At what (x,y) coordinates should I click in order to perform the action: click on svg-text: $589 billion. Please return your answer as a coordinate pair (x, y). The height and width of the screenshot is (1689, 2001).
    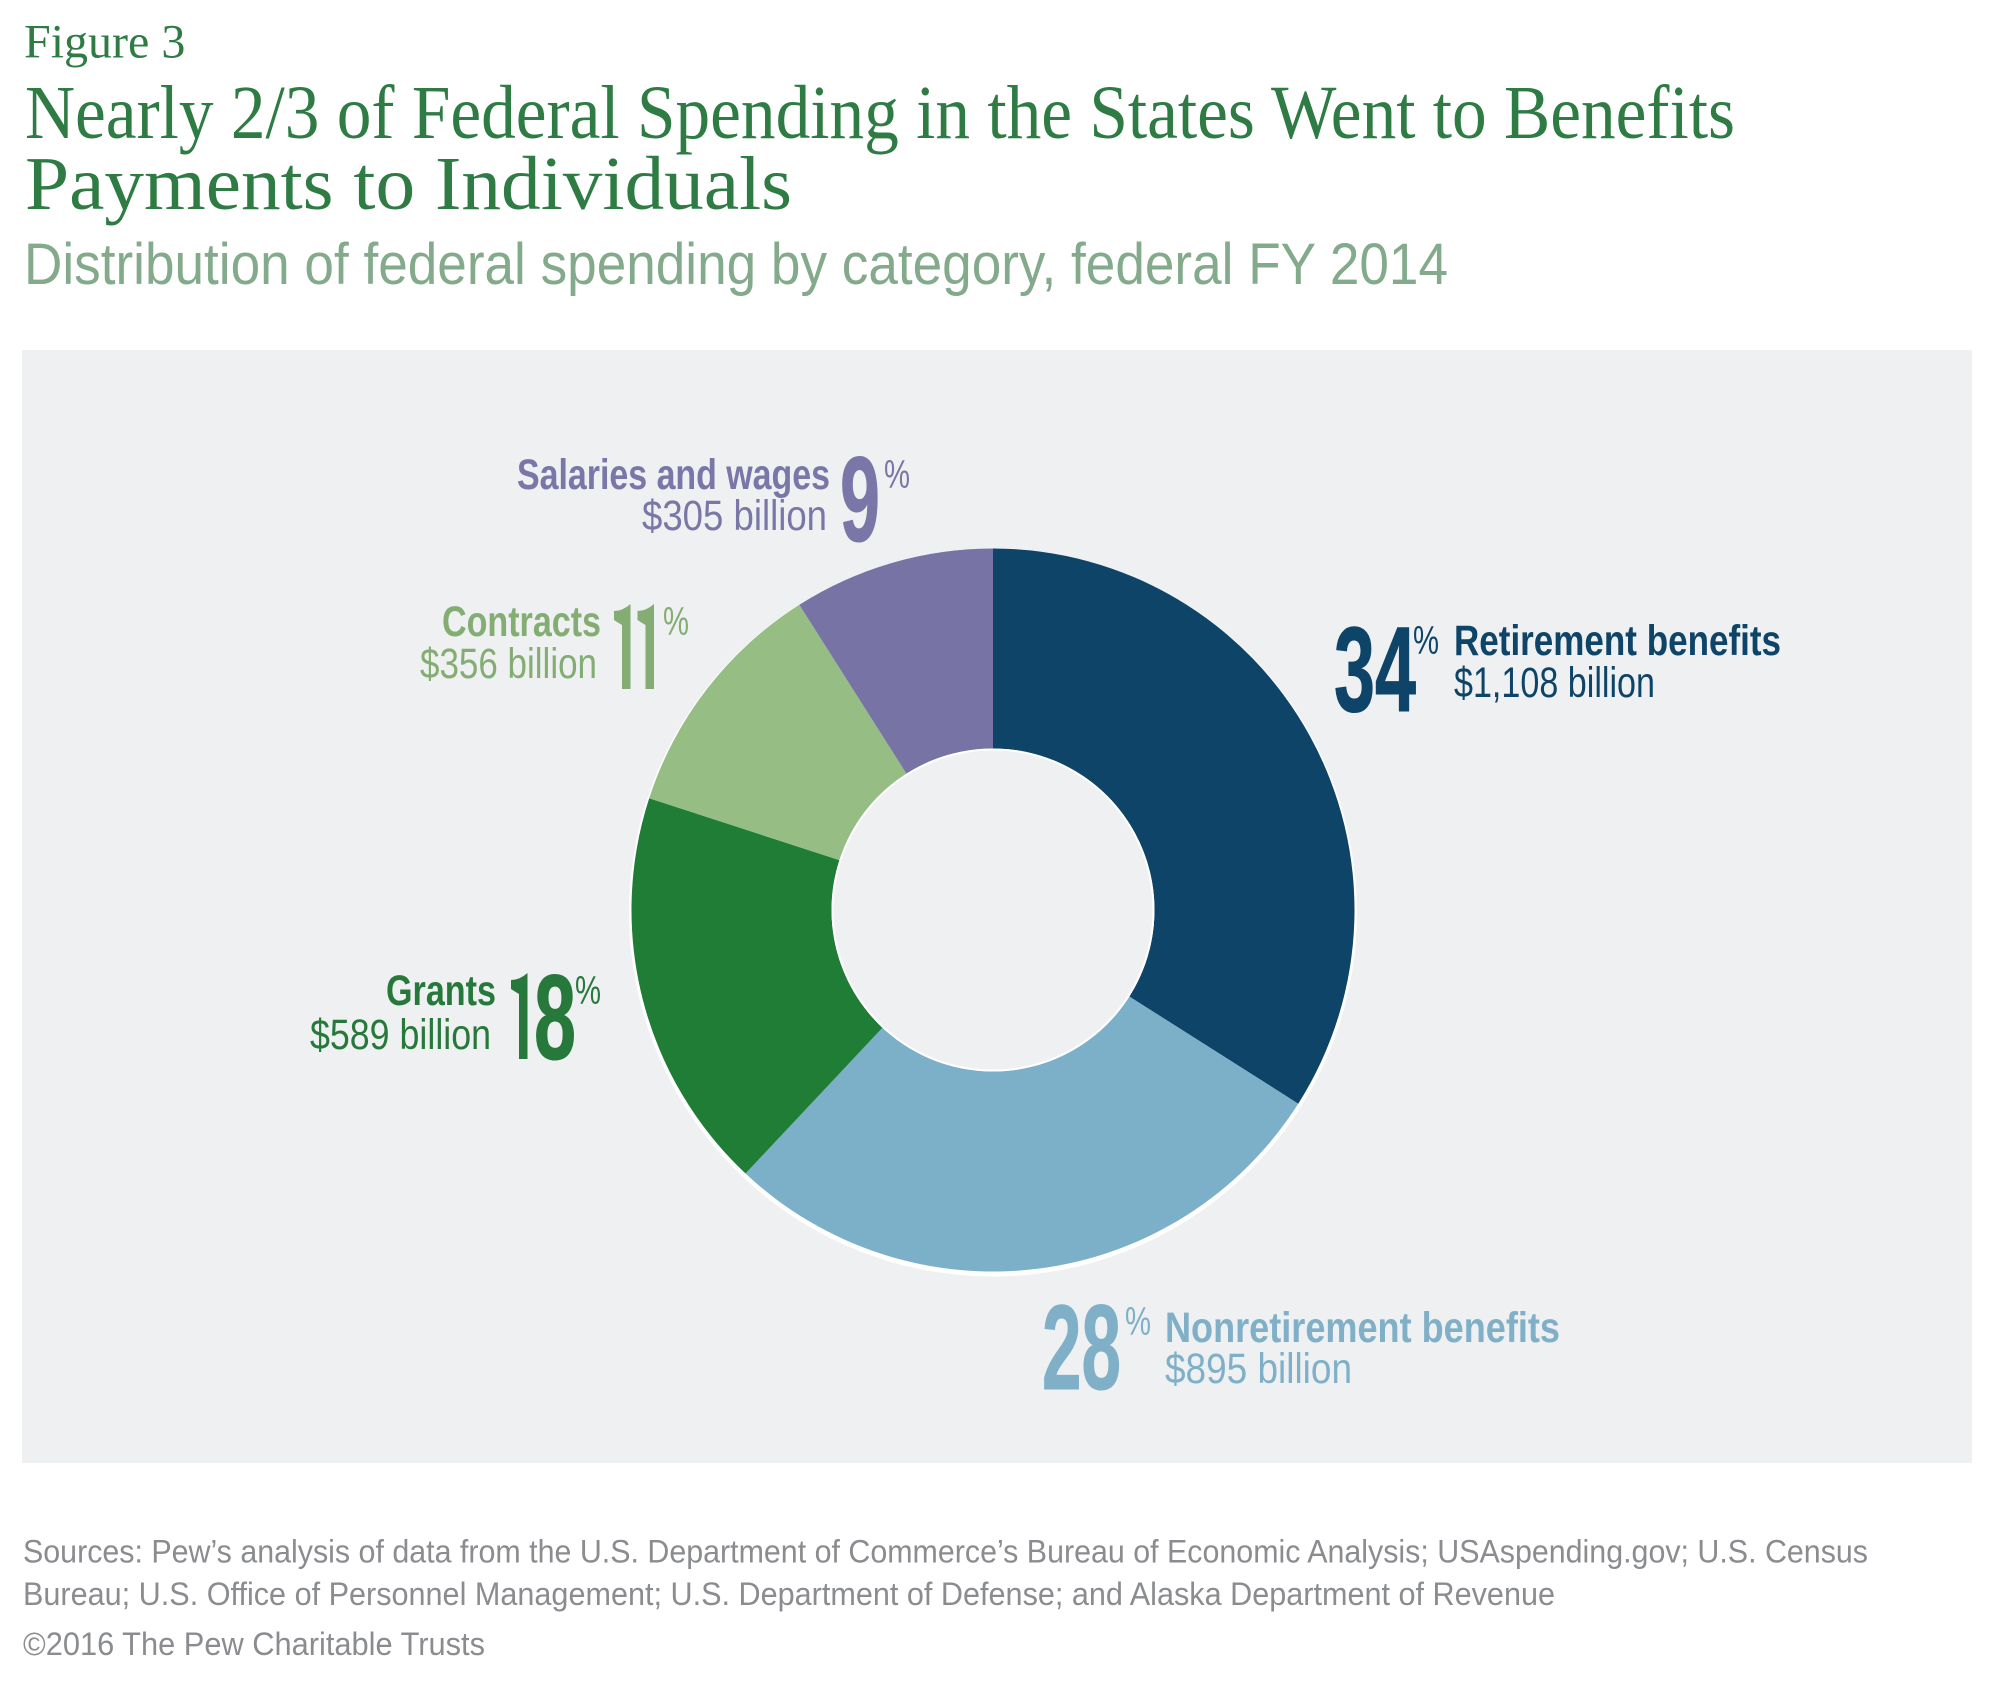
    Looking at the image, I should click on (400, 1035).